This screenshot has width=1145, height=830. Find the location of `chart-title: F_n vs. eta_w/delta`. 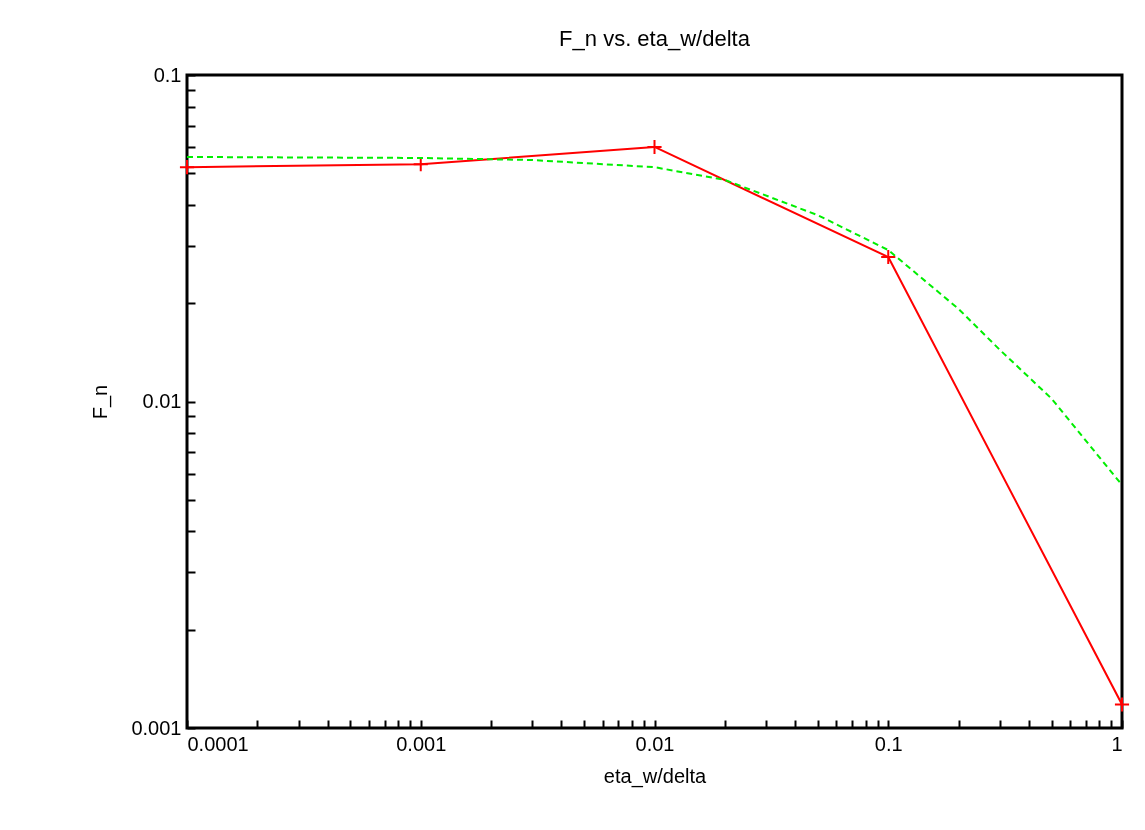

chart-title: F_n vs. eta_w/delta is located at coordinates (655, 38).